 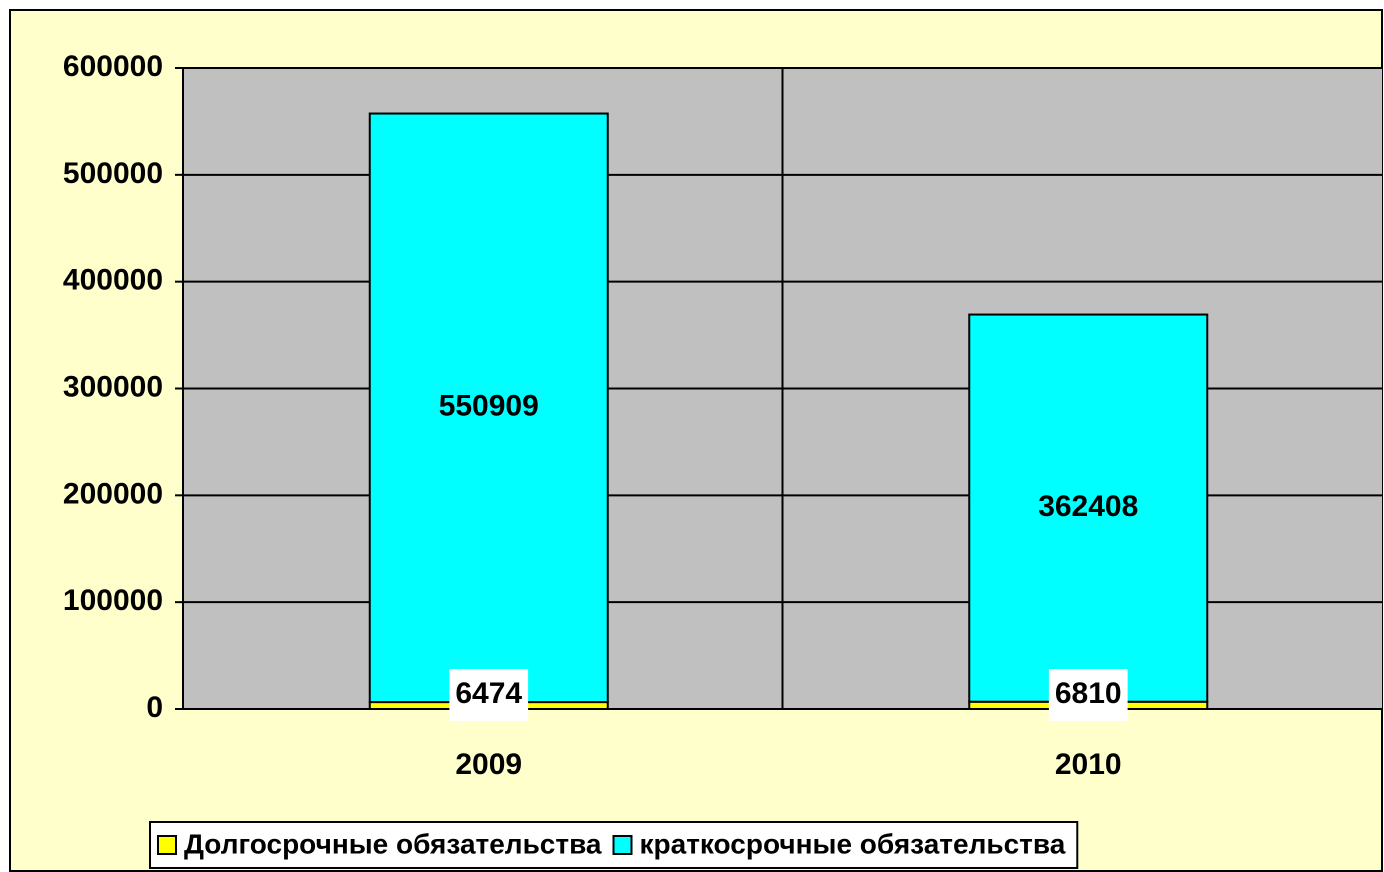 I want to click on data-label-group: 6810, so click(x=1088, y=695).